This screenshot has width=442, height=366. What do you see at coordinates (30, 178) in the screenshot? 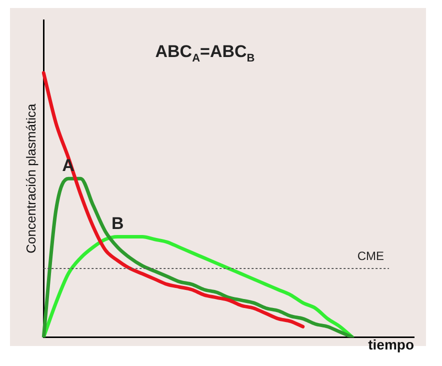
I see `y-axis-title: Concentración plasmática` at bounding box center [30, 178].